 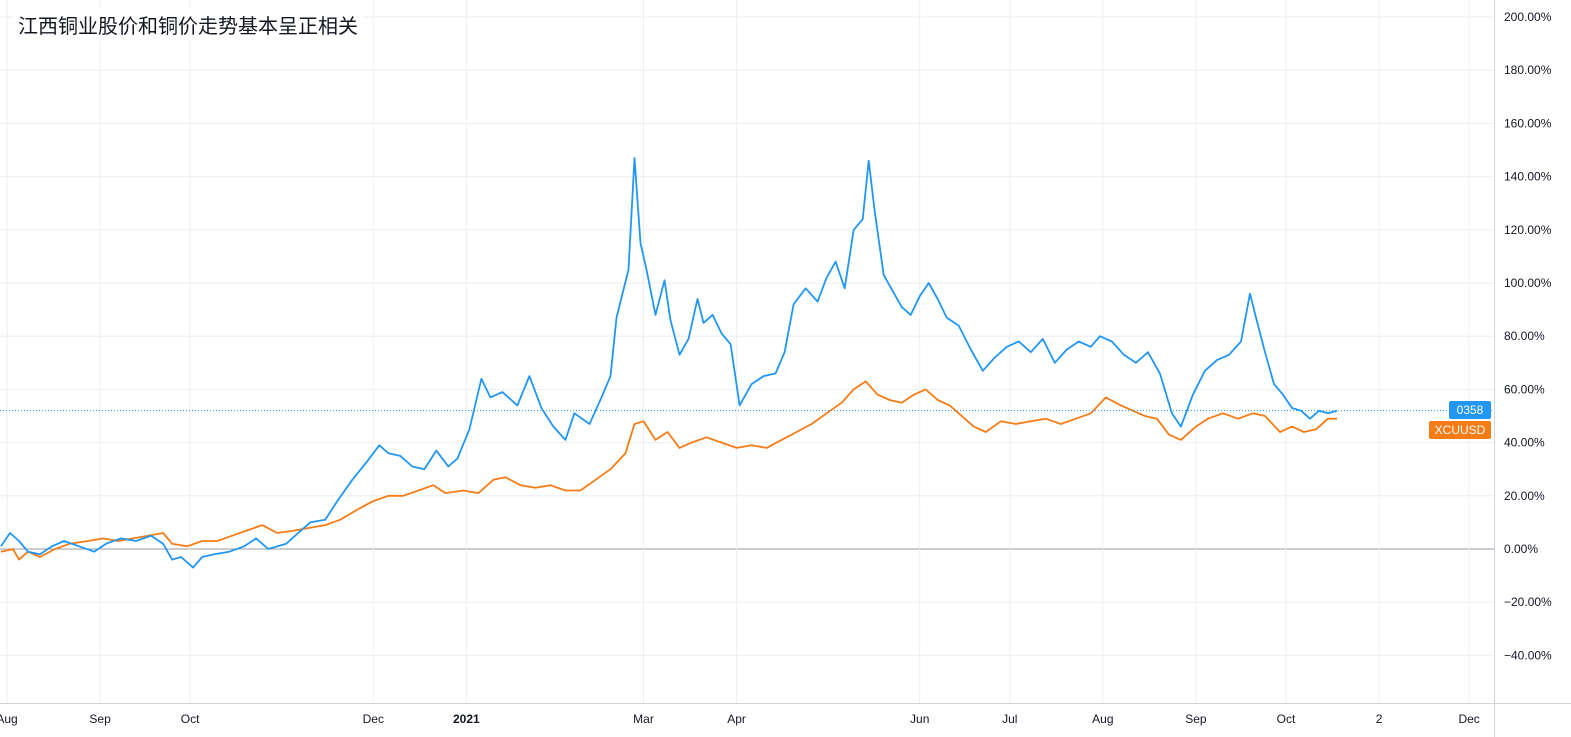 I want to click on y-tick-label: 60.00%, so click(x=1524, y=389).